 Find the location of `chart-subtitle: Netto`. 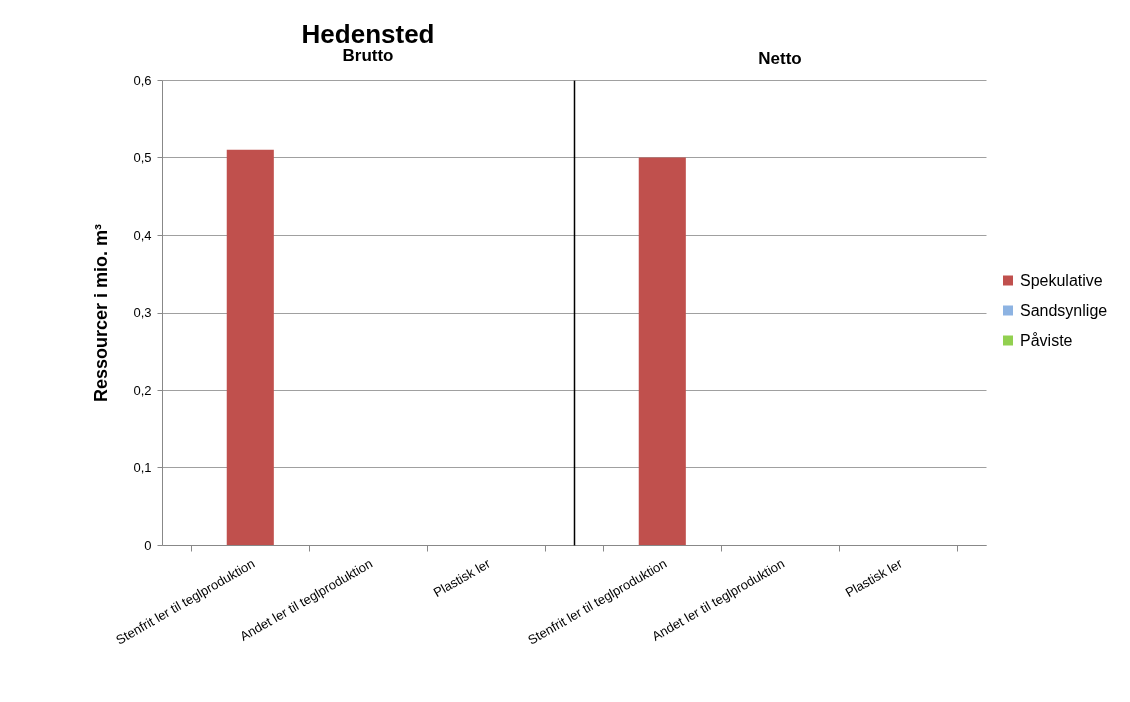

chart-subtitle: Netto is located at coordinates (780, 58).